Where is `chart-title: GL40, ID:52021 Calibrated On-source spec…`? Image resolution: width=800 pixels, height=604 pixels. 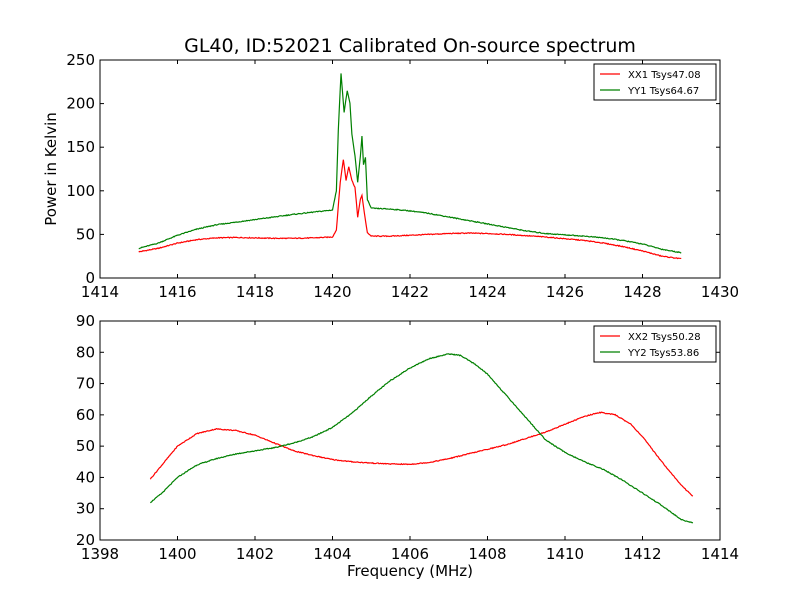
chart-title: GL40, ID:52021 Calibrated On-source spec… is located at coordinates (410, 46).